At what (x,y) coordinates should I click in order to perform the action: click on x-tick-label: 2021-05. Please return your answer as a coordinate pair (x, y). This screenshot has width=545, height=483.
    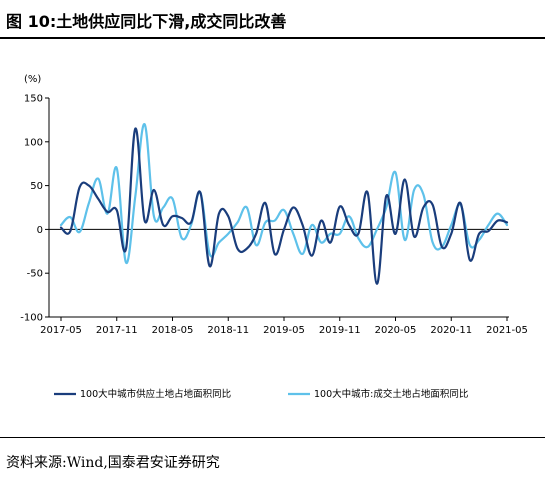
    Looking at the image, I should click on (507, 330).